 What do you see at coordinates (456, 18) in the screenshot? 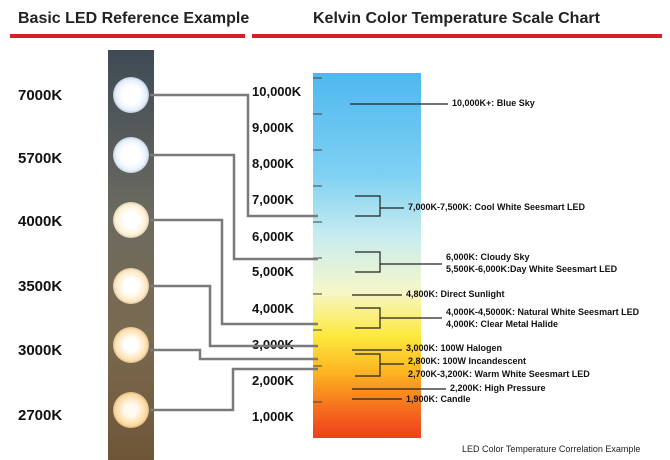
I see `right-title: Kelvin Color Temperature Scale Chart` at bounding box center [456, 18].